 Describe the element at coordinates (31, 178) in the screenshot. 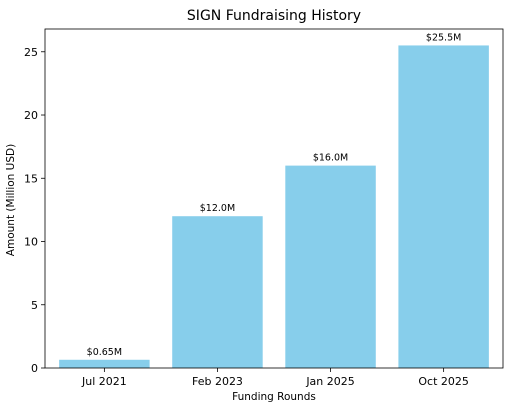

I see `y-tick-label: 15` at that location.